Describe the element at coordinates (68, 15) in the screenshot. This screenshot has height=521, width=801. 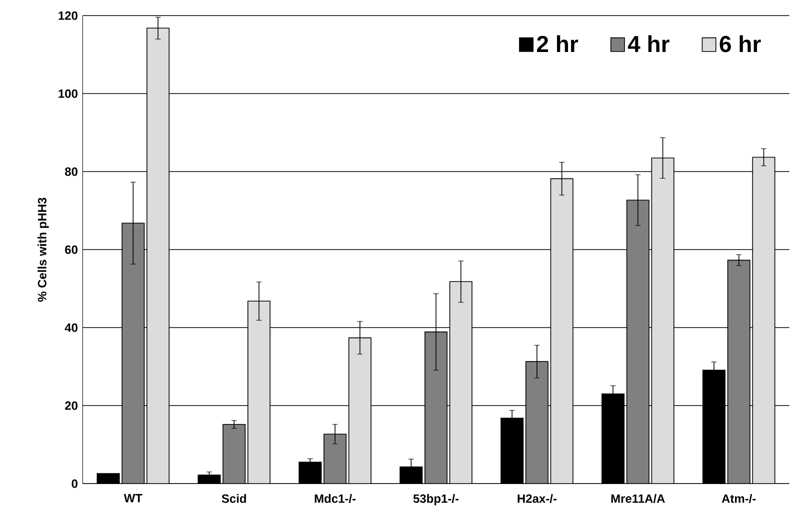
I see `y-tick-label: 120` at that location.